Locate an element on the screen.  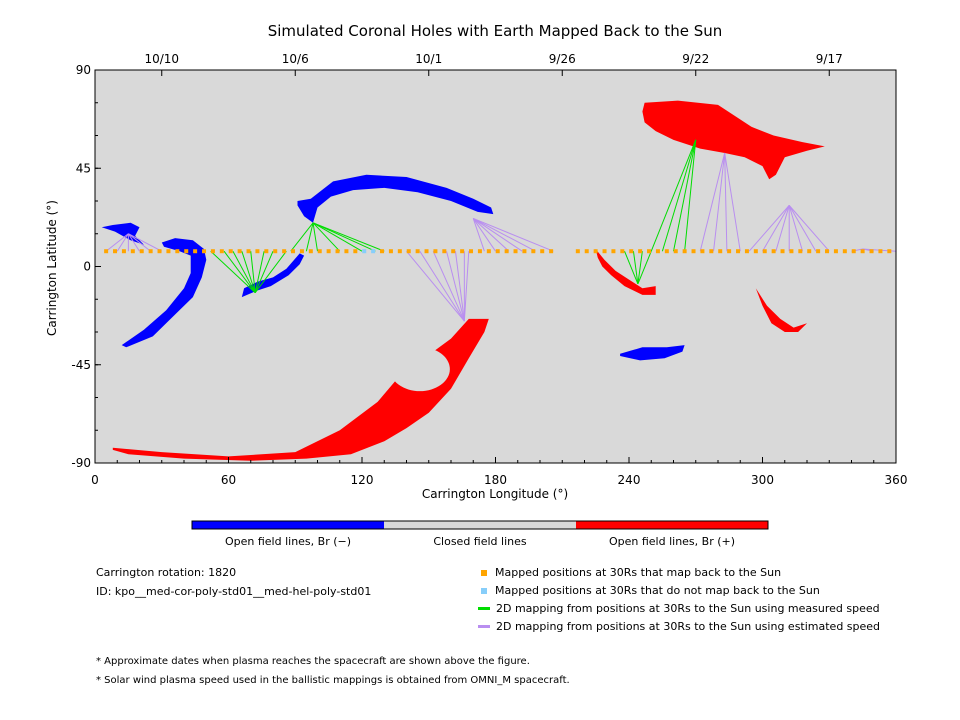
colorbar-closed is located at coordinates (480, 525).